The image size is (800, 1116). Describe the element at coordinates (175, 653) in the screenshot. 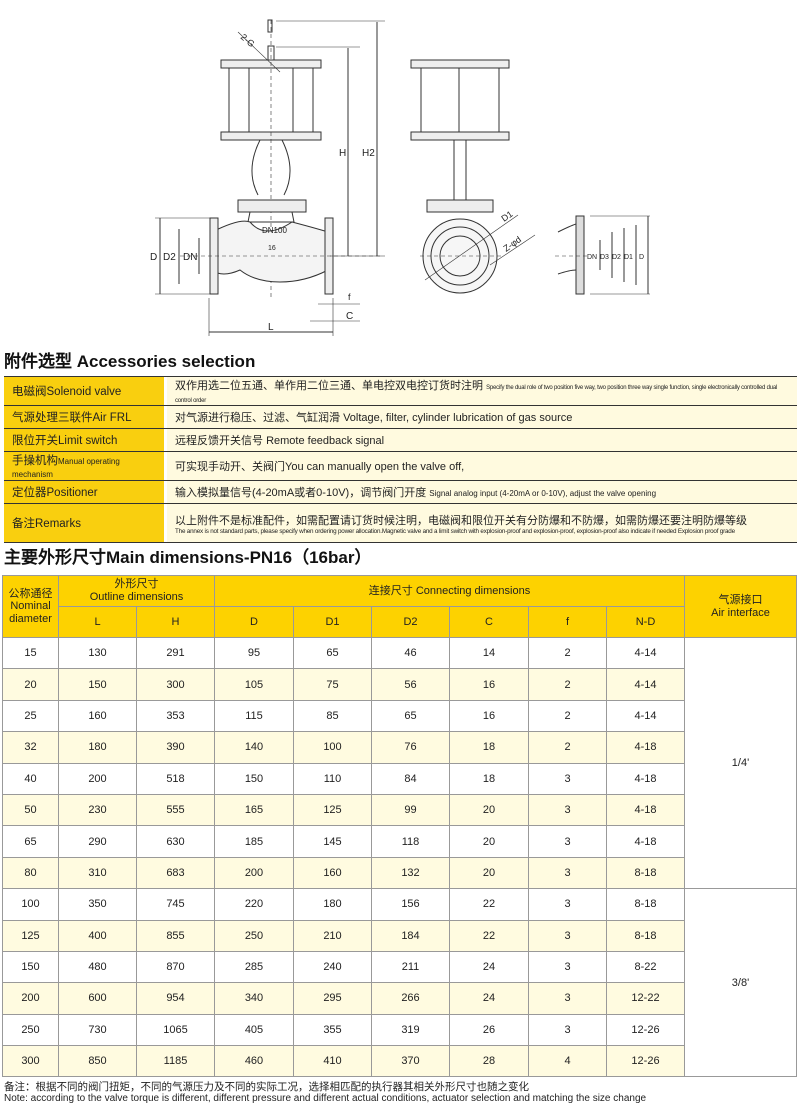

I see `table-cell: 291` at that location.